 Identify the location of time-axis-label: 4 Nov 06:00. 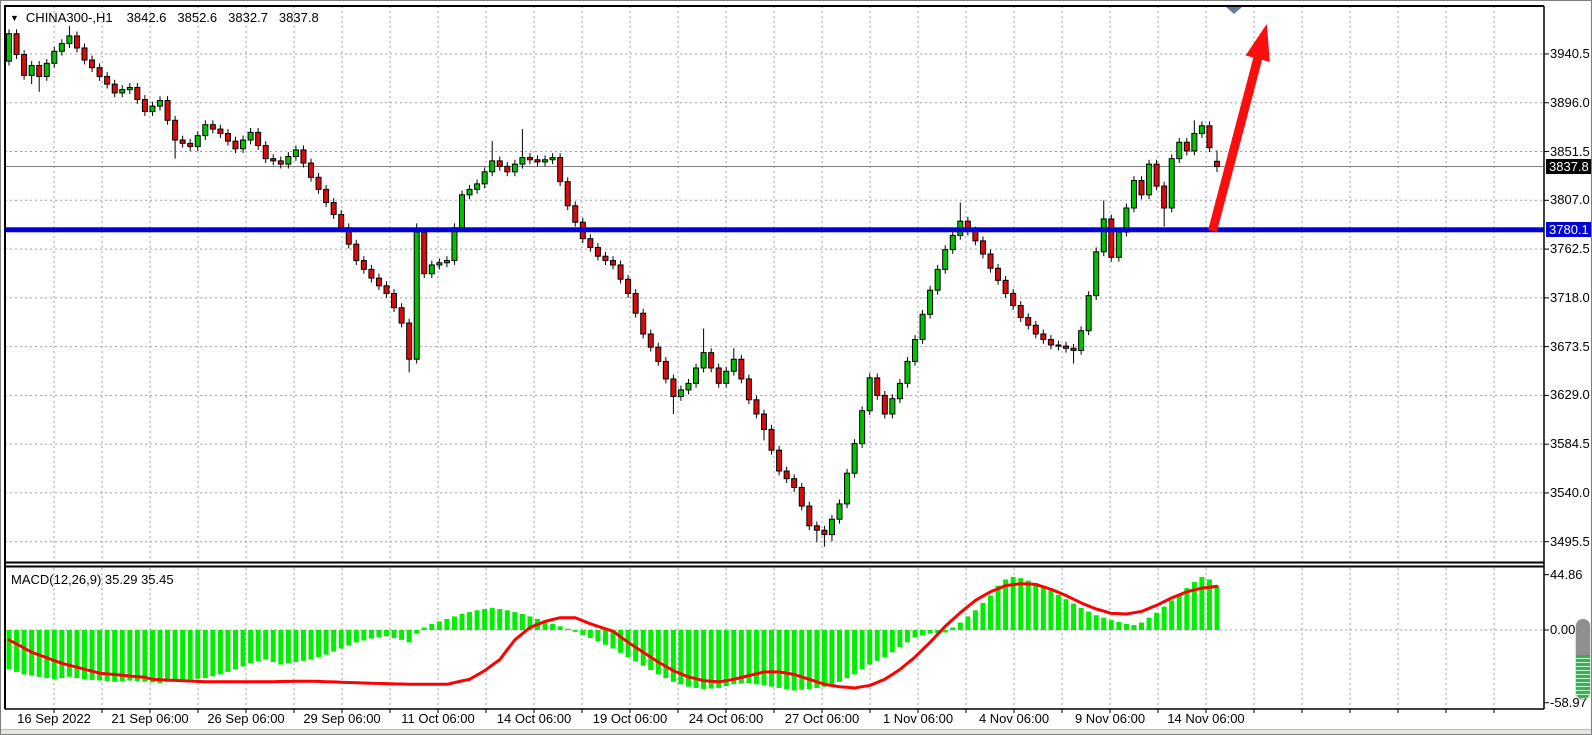
(1014, 718).